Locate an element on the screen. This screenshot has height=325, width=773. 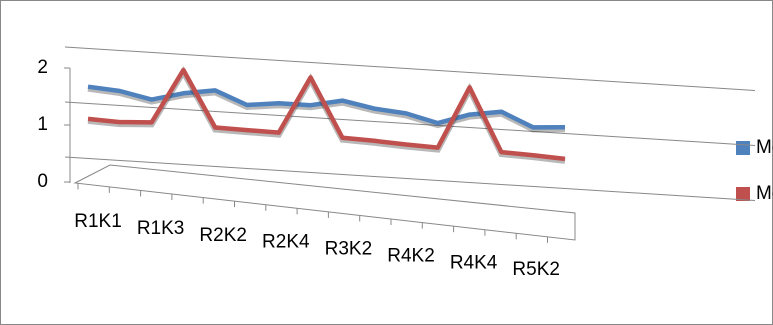
x-tick-label: R3K2 is located at coordinates (349, 249).